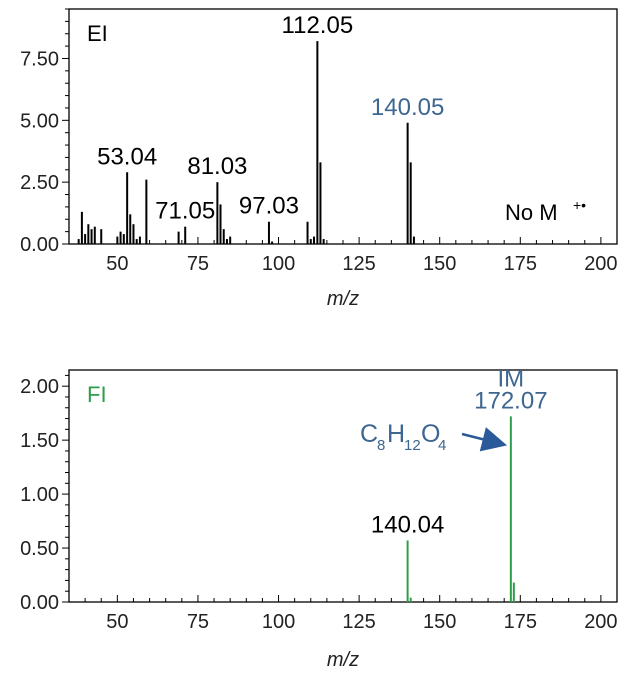  Describe the element at coordinates (511, 378) in the screenshot. I see `peak-label: IM` at that location.